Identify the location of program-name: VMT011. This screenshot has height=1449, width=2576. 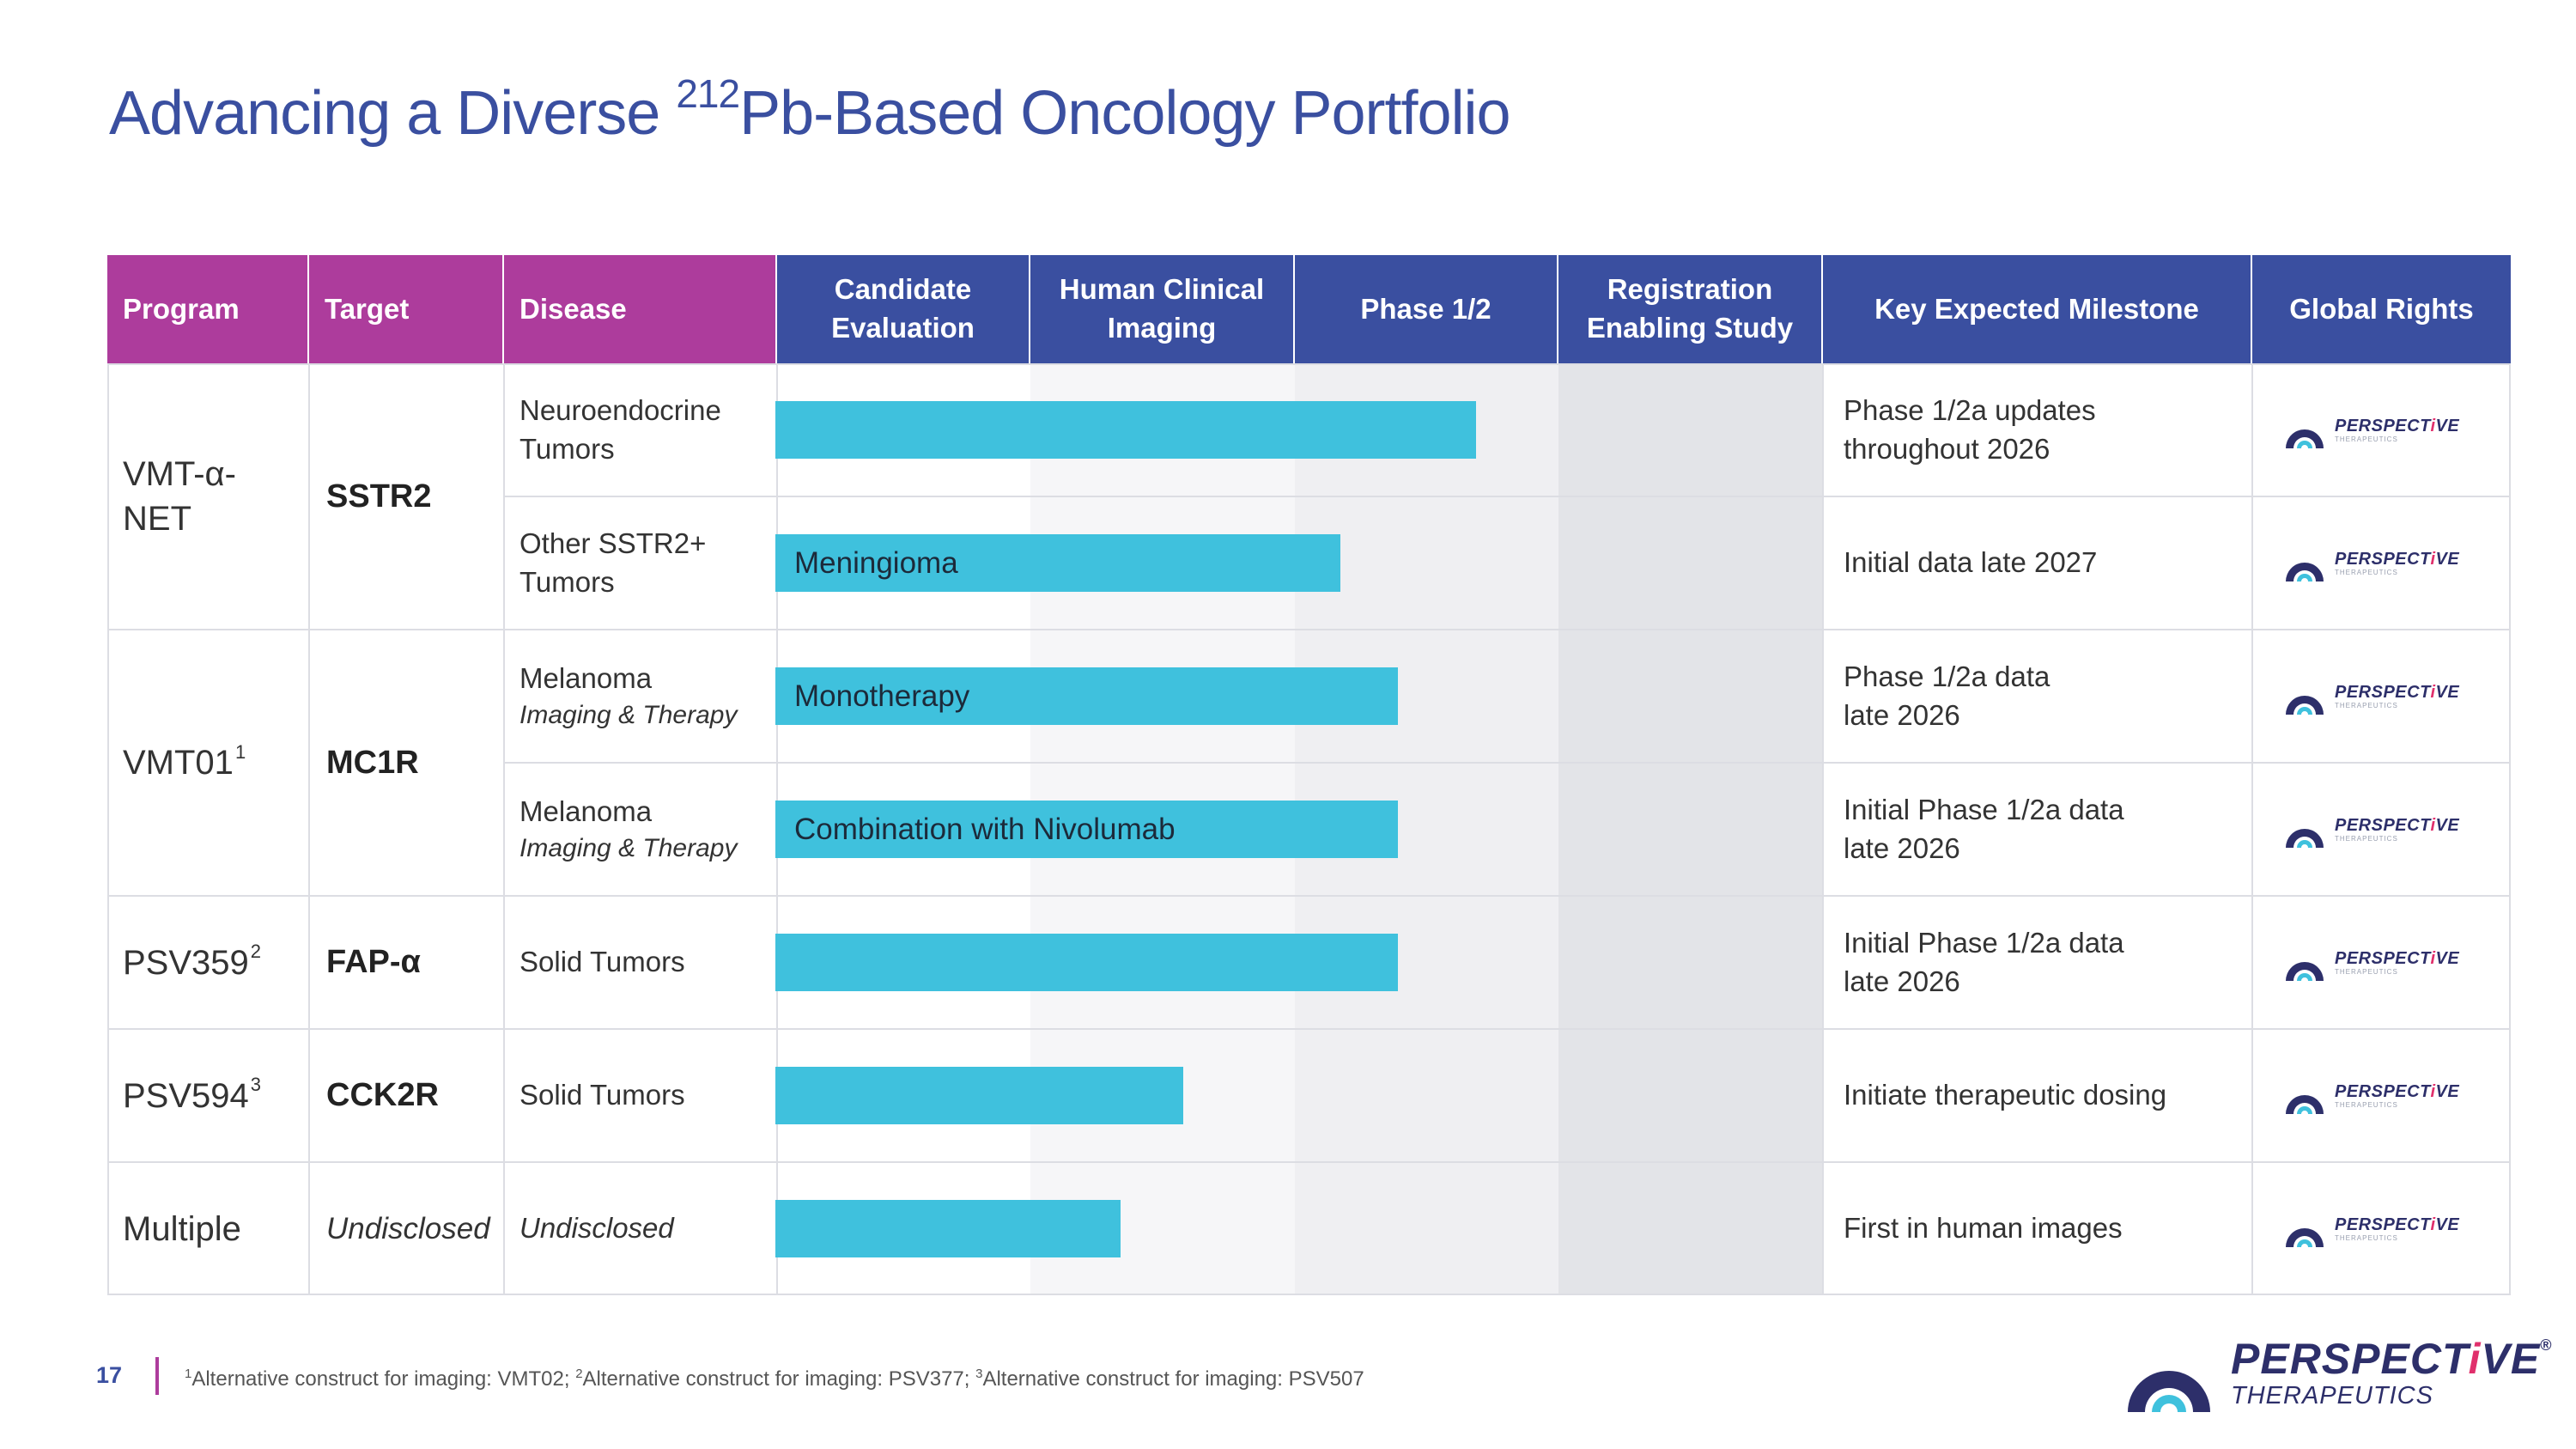
(185, 761).